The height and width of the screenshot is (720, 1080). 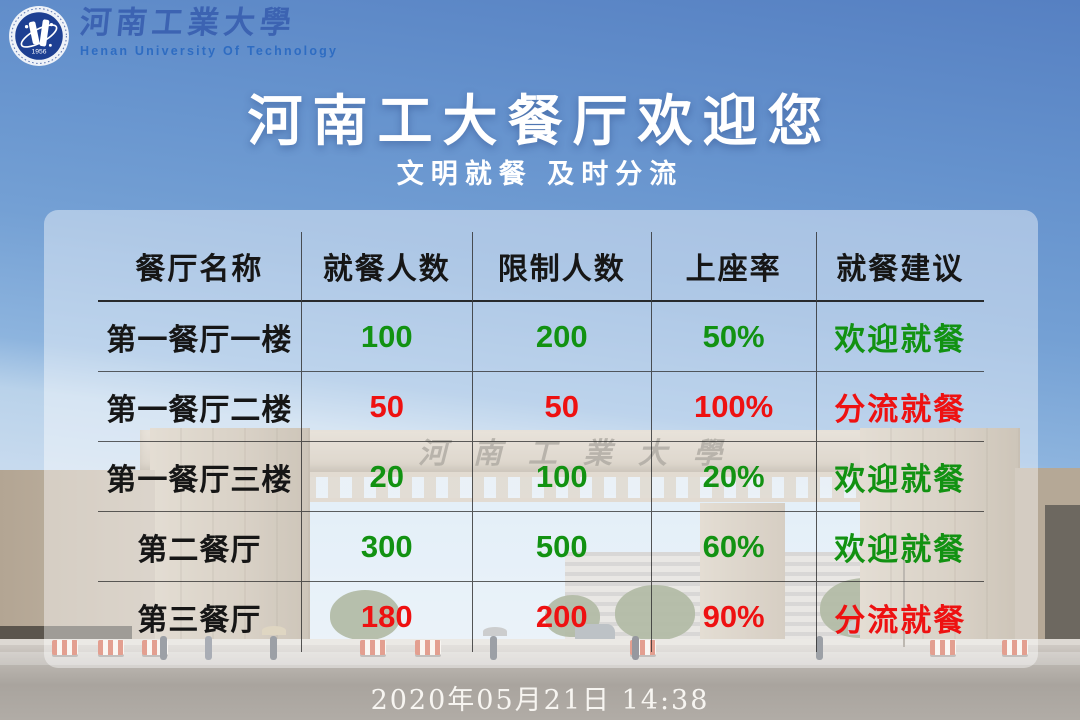 I want to click on column-header-advice: 就餐建议, so click(x=900, y=267).